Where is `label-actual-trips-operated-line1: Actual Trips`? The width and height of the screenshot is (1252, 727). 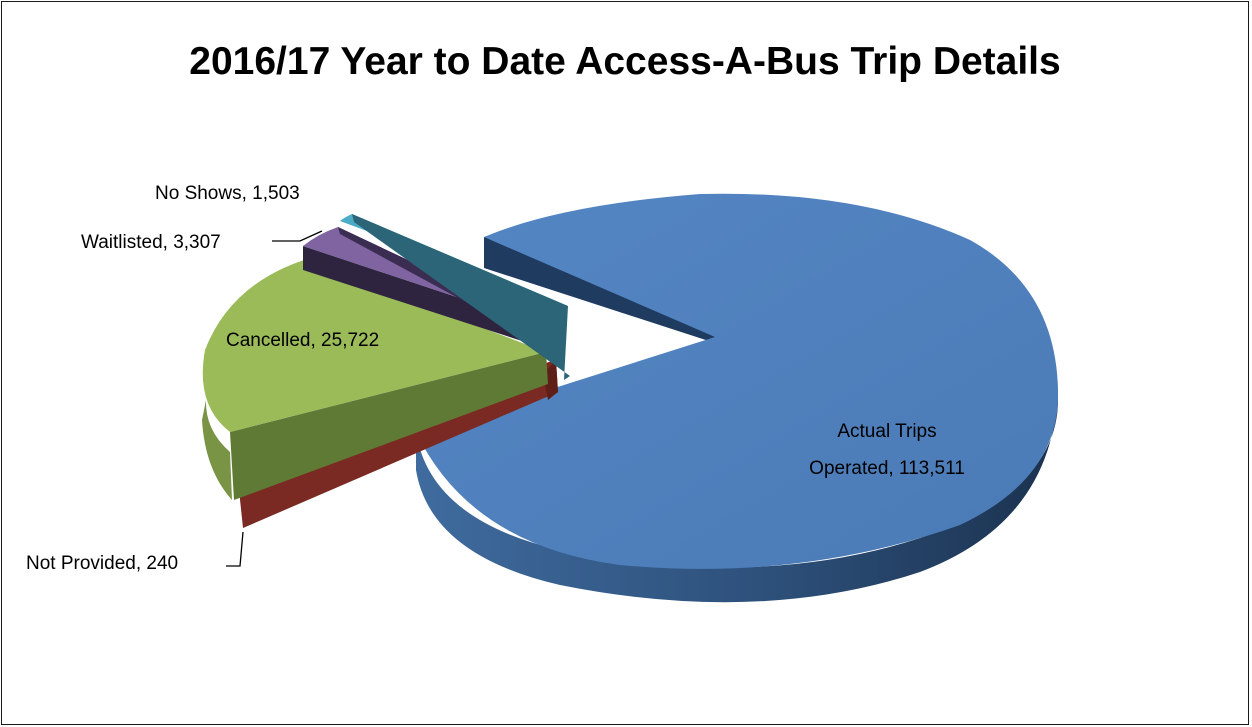
label-actual-trips-operated-line1: Actual Trips is located at coordinates (886, 431).